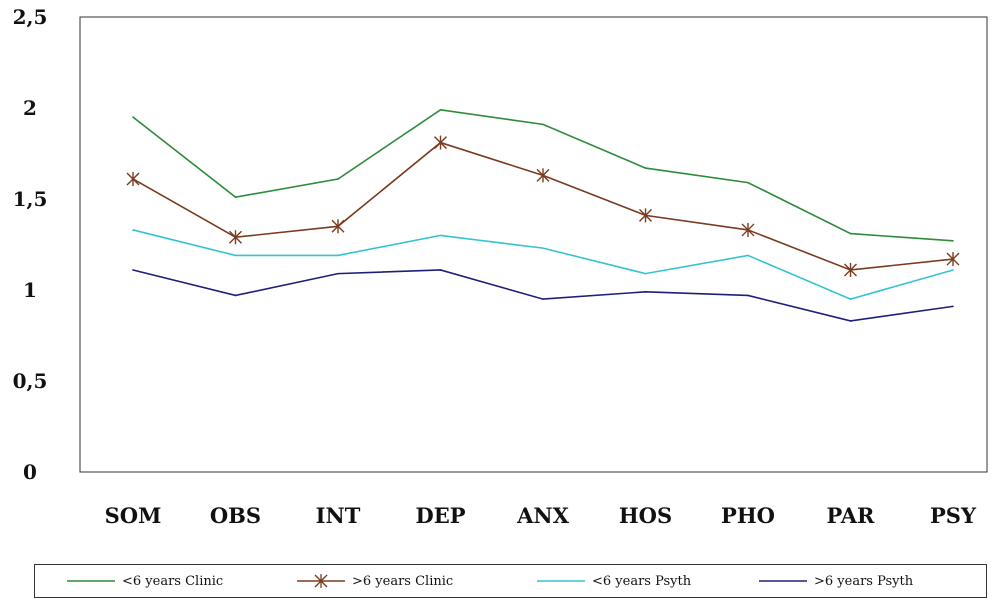 This screenshot has height=598, width=993. I want to click on legend-item-lt6-psyth: <6 years Psyth, so click(613, 581).